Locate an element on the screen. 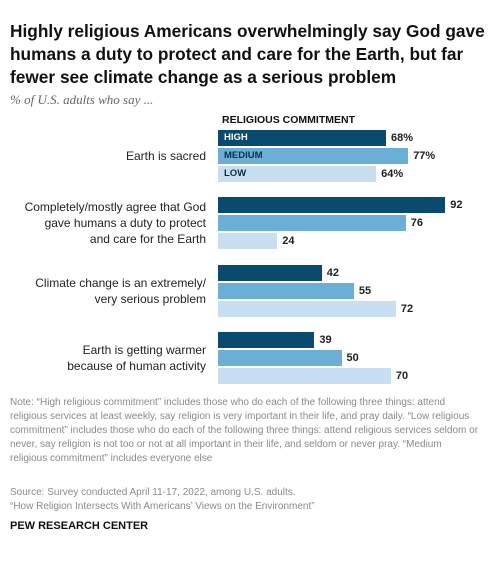 This screenshot has width=496, height=562. value-label: 24 is located at coordinates (288, 241).